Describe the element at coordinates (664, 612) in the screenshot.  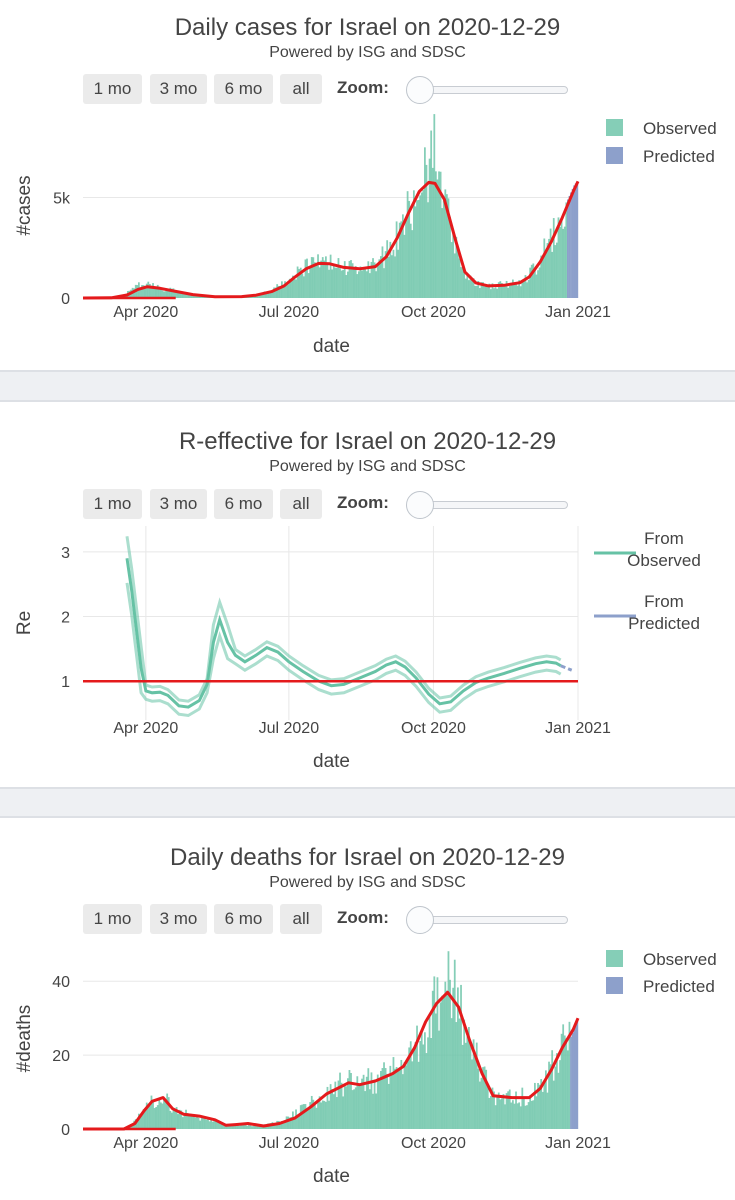
I see `legend-predicted-label: From Predicted` at that location.